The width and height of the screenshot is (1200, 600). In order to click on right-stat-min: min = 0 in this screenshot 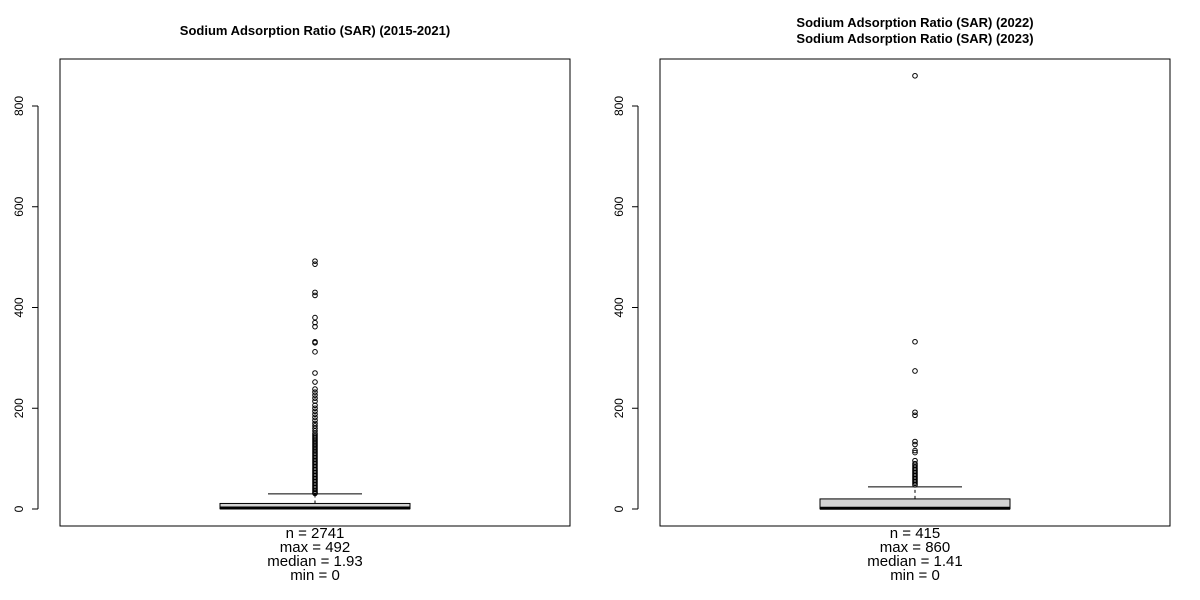, I will do `click(915, 575)`.